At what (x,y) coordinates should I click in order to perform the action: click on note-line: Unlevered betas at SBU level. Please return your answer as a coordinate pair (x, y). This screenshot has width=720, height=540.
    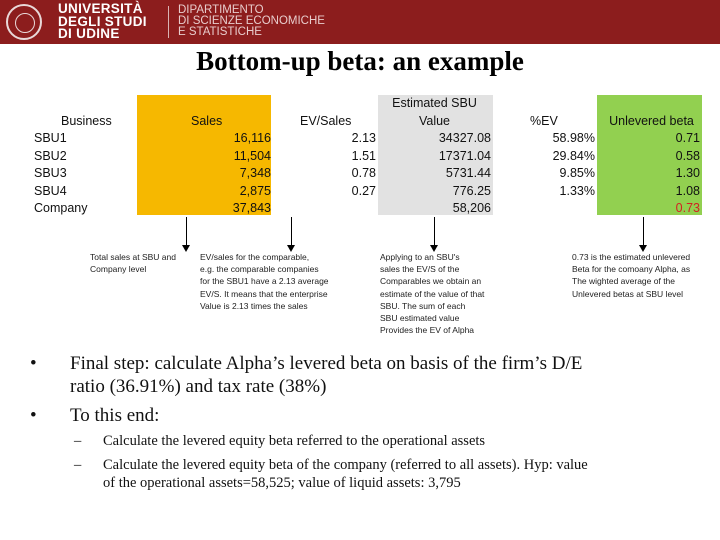
    Looking at the image, I should click on (628, 293).